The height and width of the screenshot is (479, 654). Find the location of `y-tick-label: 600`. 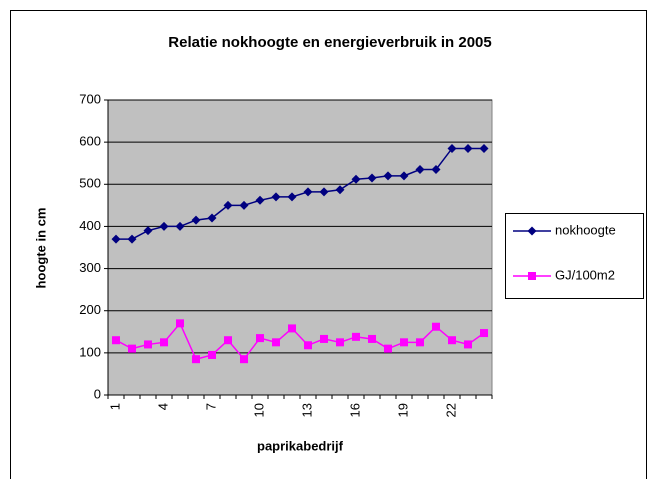

y-tick-label: 600 is located at coordinates (90, 141).